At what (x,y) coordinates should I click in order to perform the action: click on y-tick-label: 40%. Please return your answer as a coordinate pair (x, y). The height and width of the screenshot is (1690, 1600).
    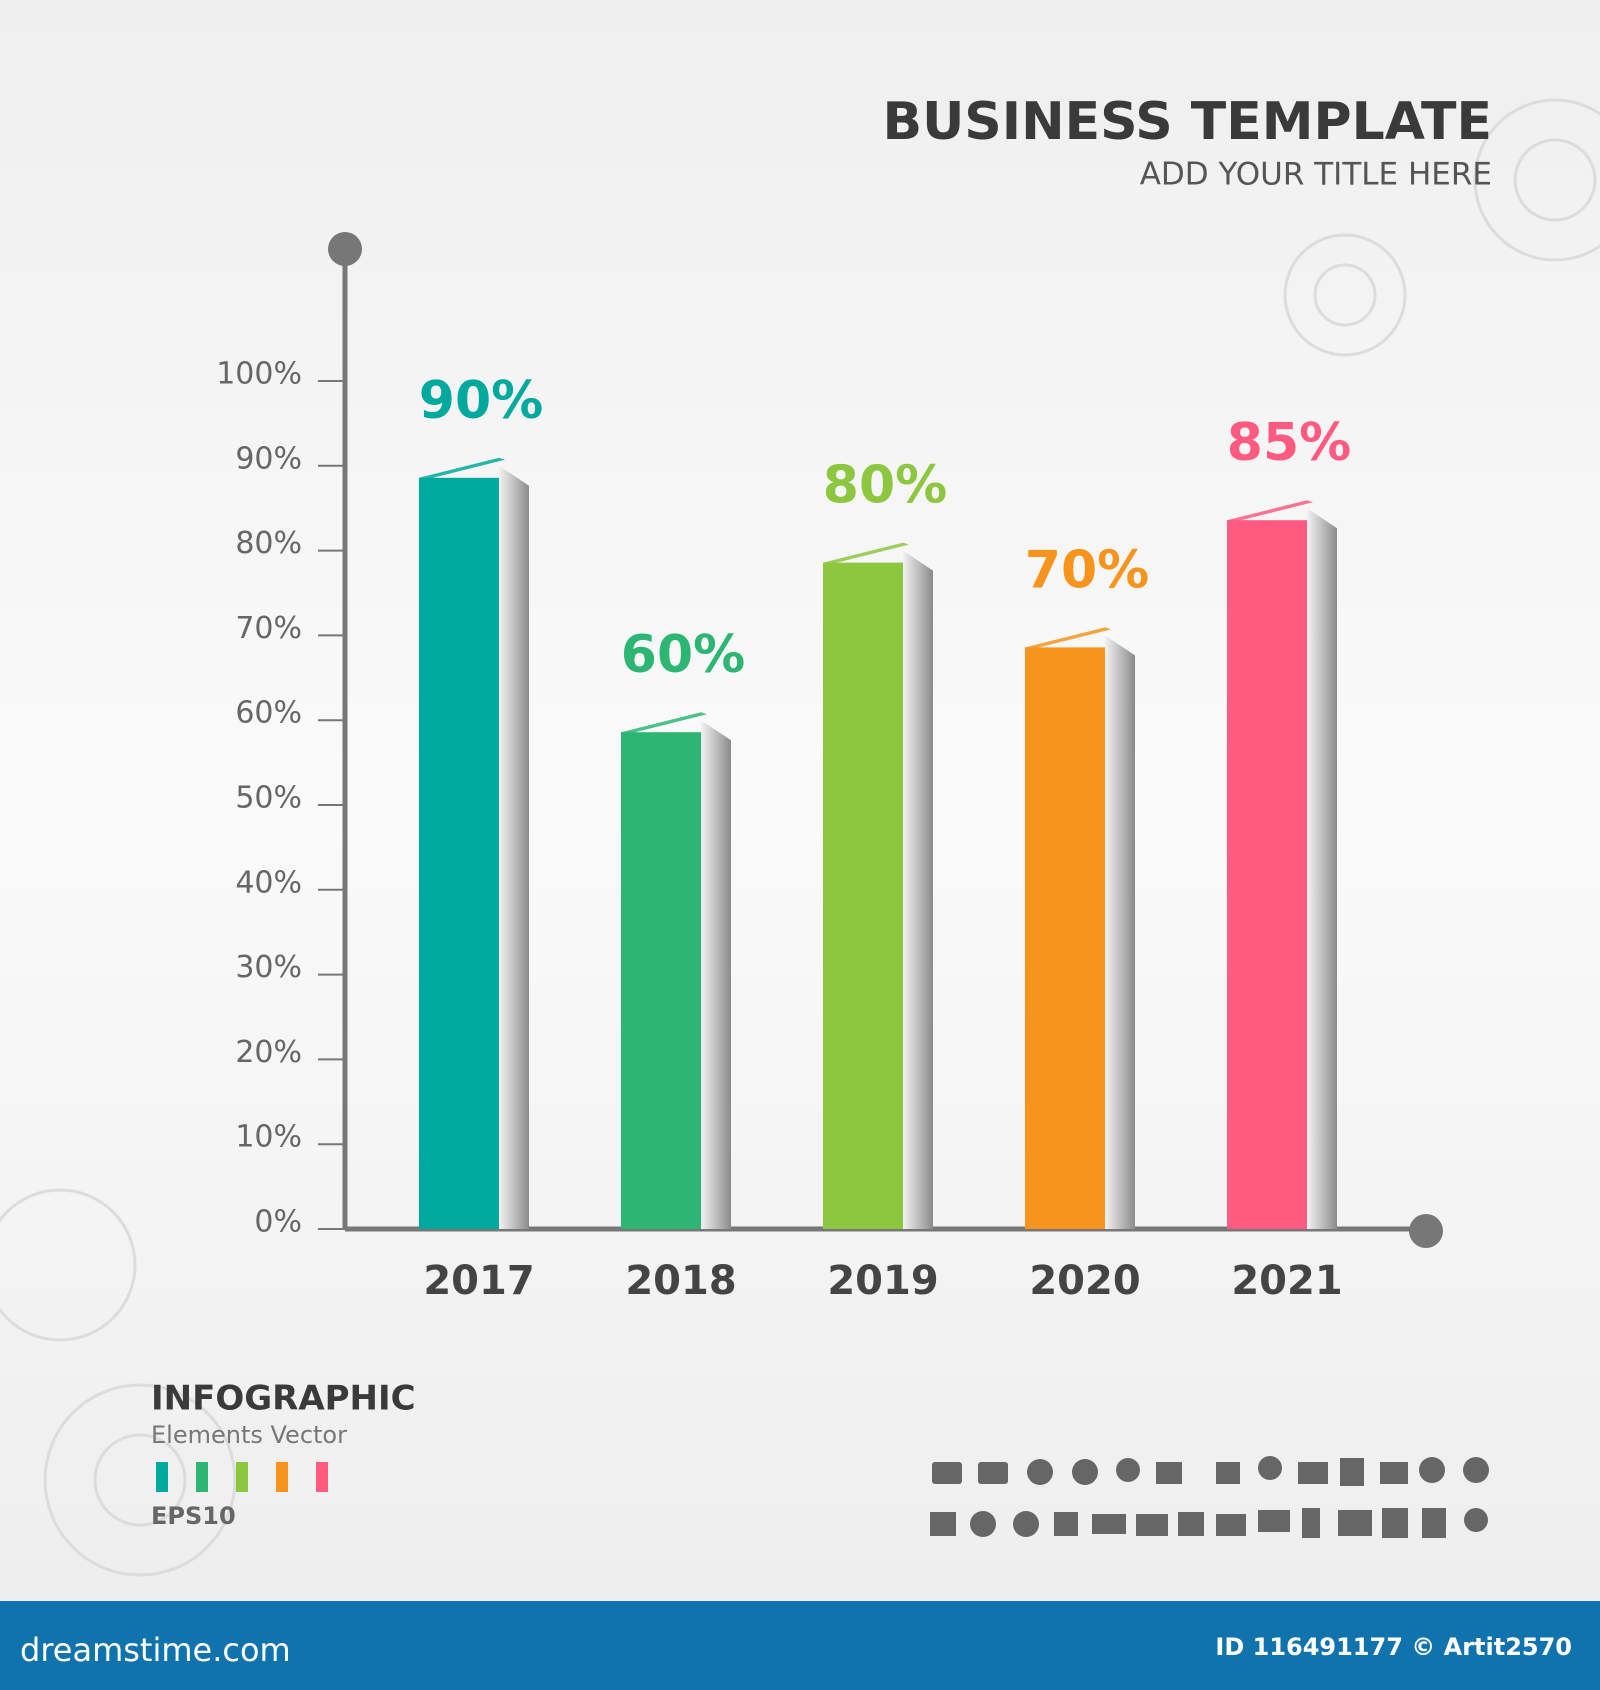
    Looking at the image, I should click on (268, 882).